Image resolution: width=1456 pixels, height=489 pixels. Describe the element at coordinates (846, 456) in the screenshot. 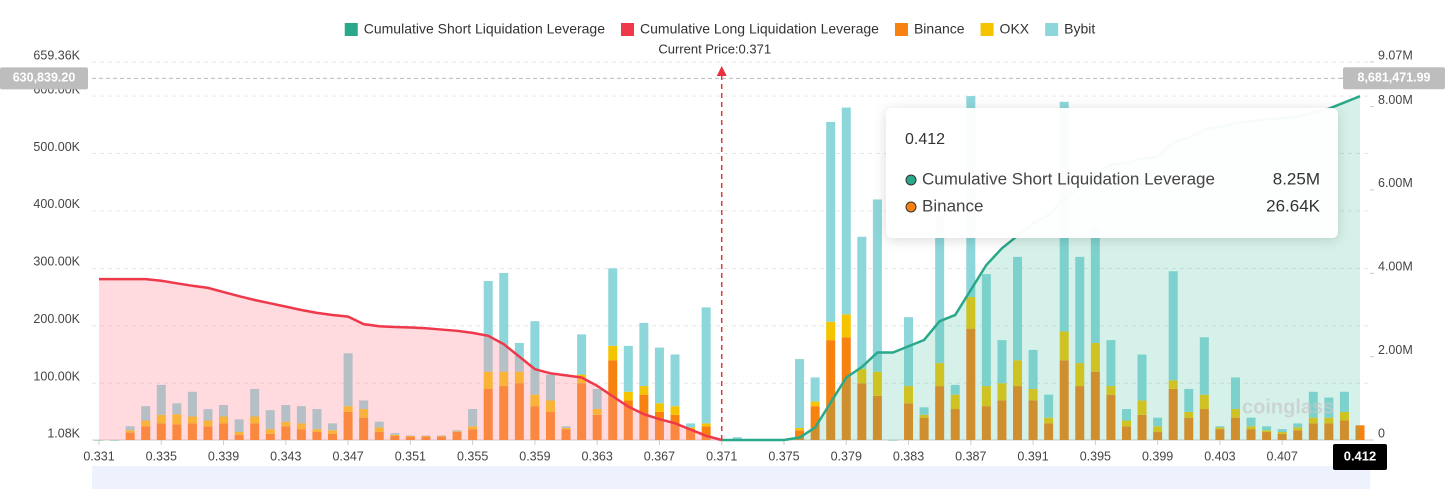

I see `x-tick-label: 0.379` at that location.